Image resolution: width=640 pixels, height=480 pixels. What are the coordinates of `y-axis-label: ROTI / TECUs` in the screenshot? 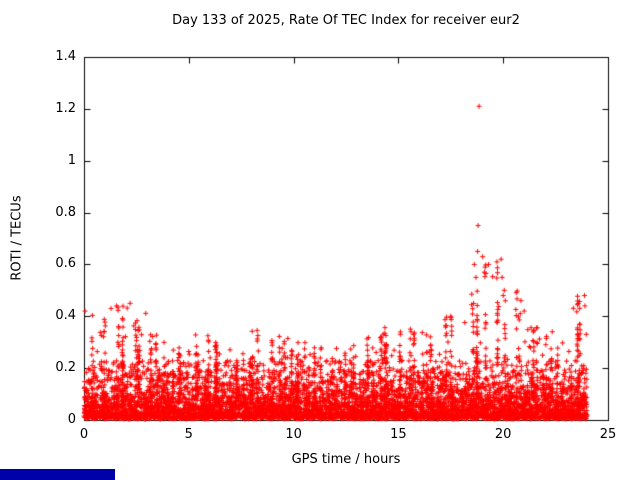 It's located at (17, 238).